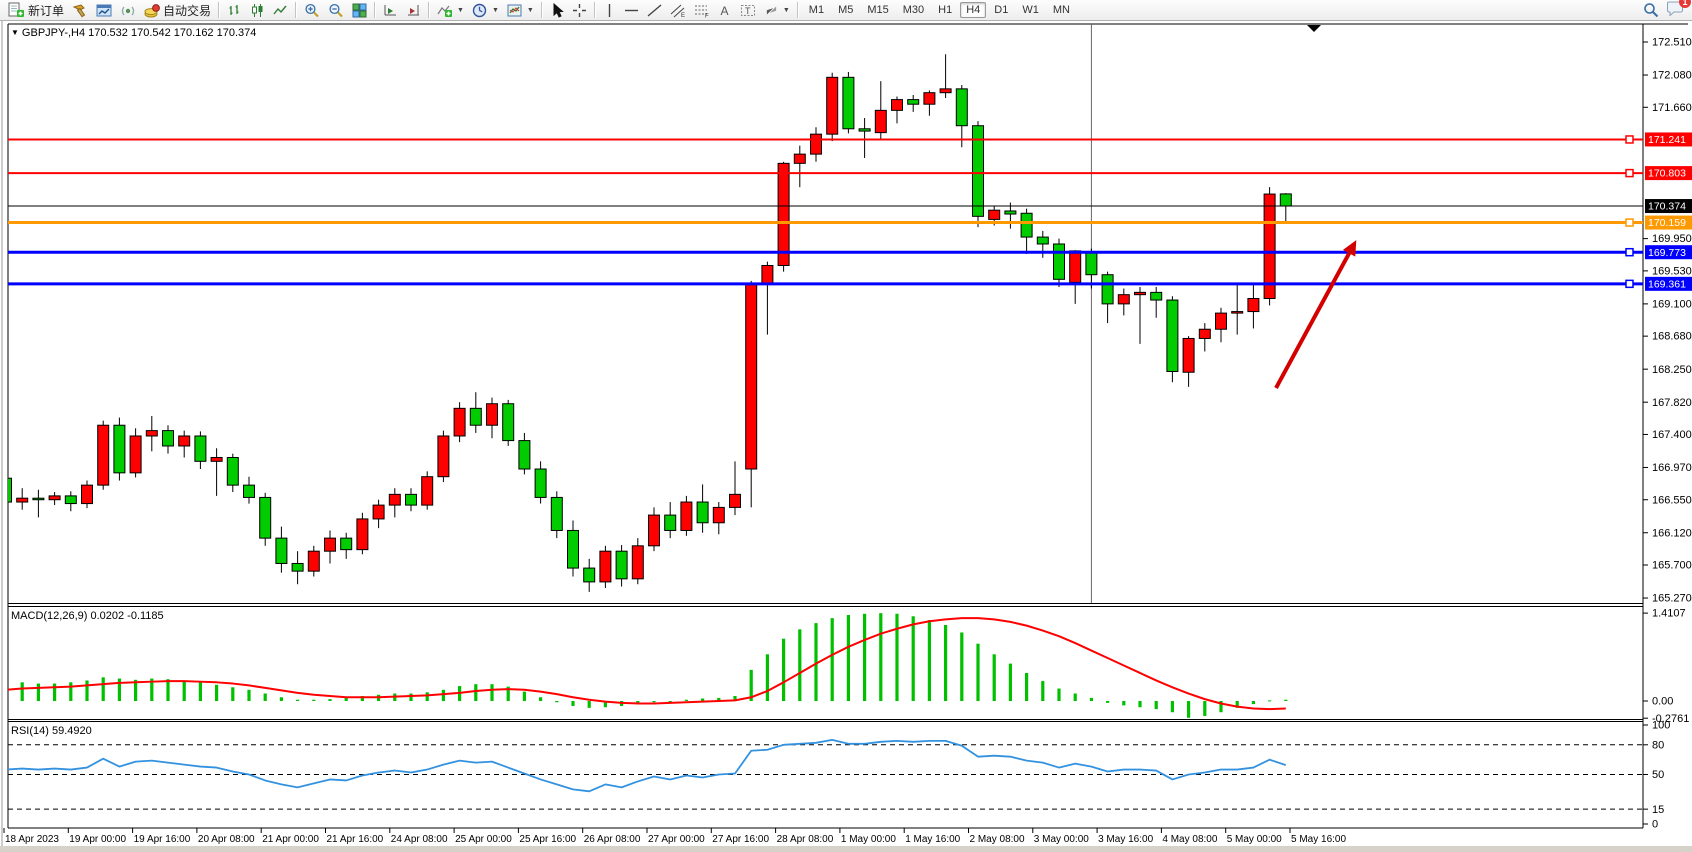 This screenshot has height=852, width=1692. Describe the element at coordinates (1679, 10) in the screenshot. I see `notifications-button: 1` at that location.